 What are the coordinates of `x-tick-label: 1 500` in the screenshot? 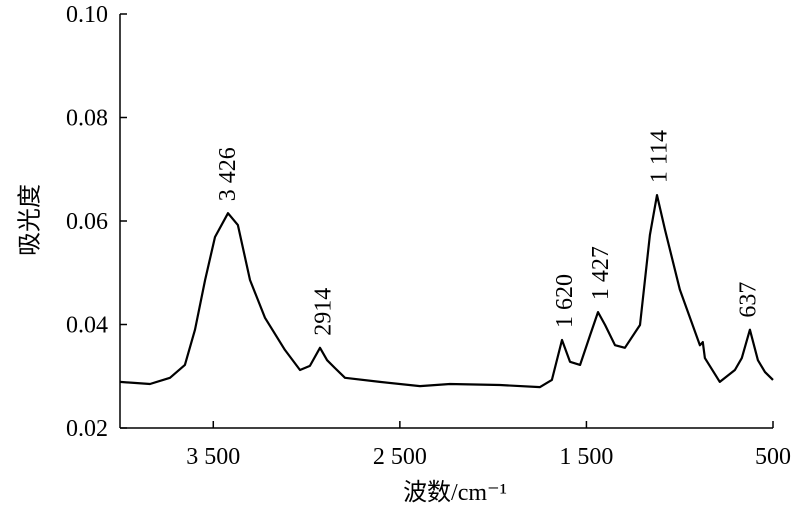 It's located at (586, 457).